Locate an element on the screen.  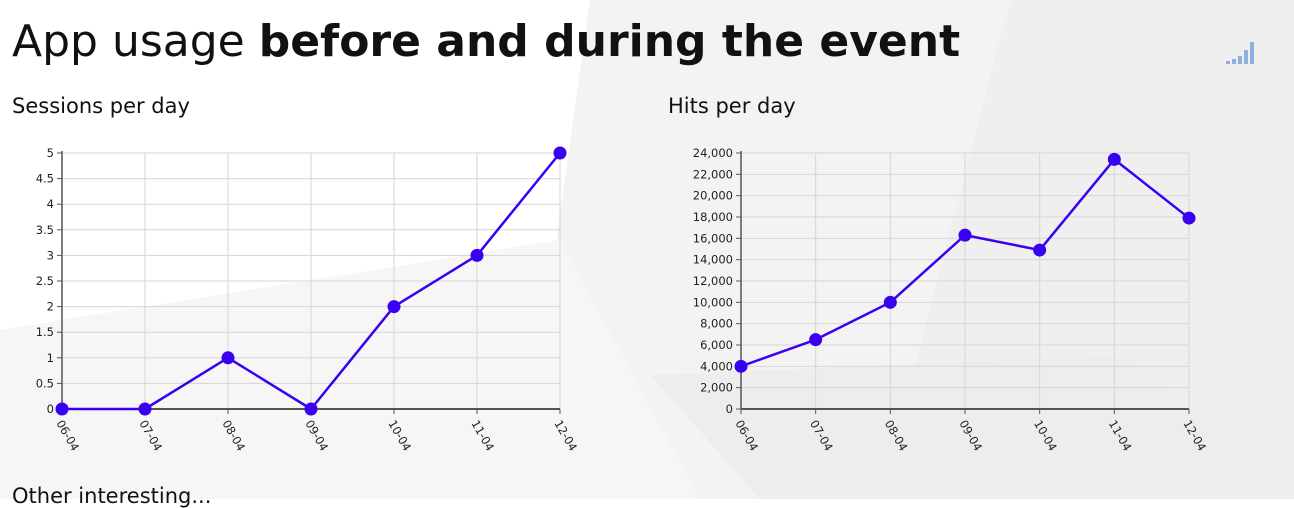
hits-y-tick-label: 10,000 is located at coordinates (713, 302).